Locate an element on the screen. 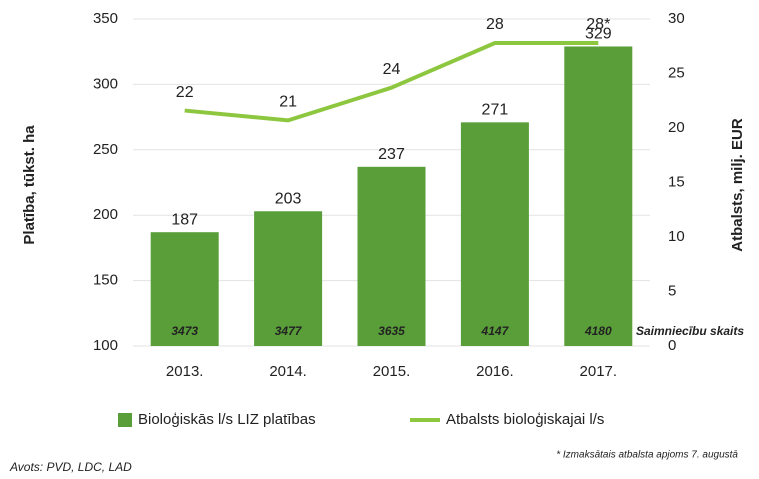 This screenshot has height=479, width=759. line is located at coordinates (391, 81).